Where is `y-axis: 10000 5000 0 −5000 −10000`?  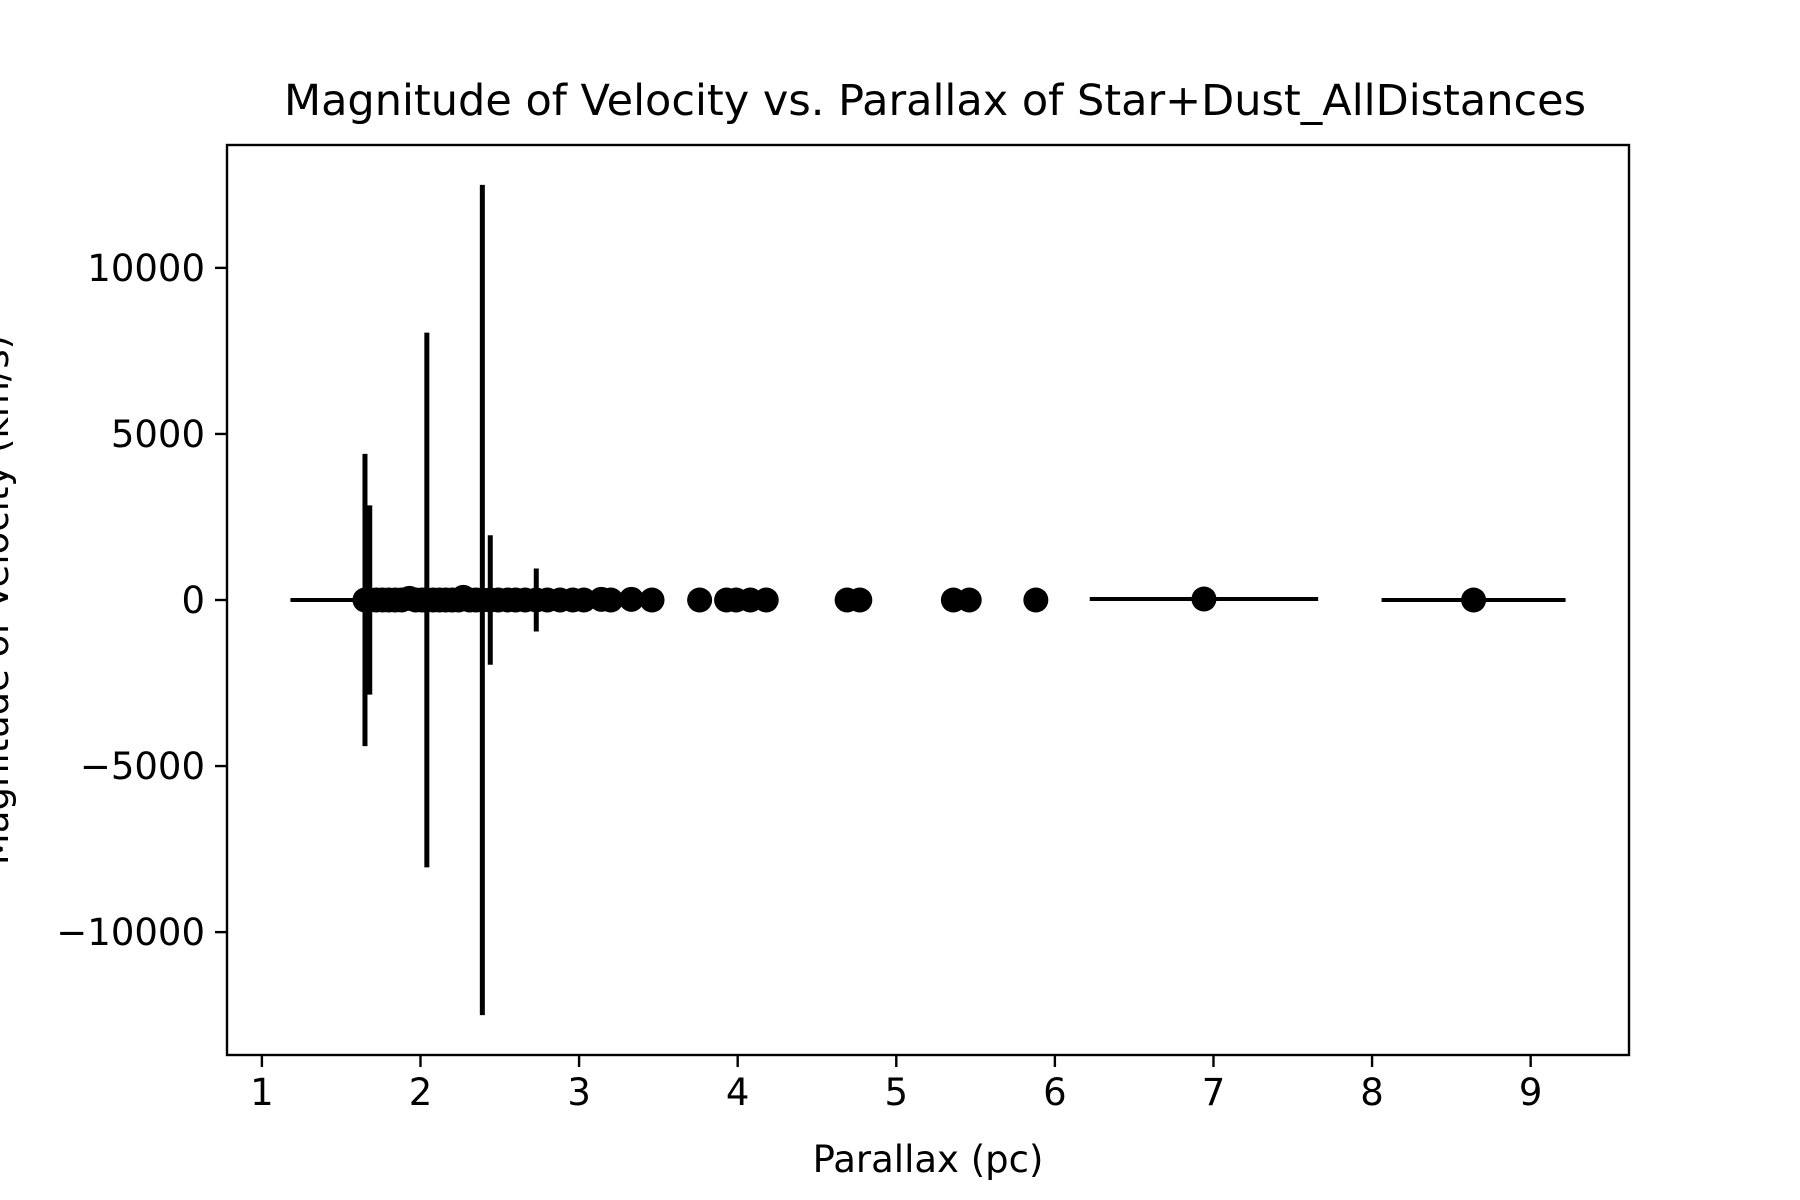 y-axis: 10000 5000 0 −5000 −10000 is located at coordinates (141, 600).